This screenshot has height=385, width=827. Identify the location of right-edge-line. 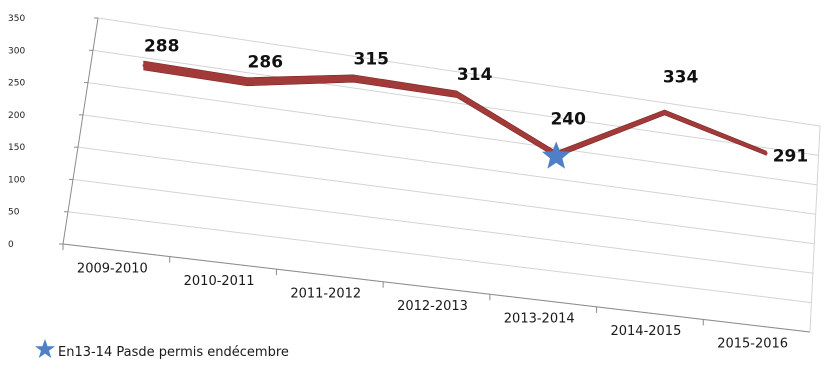
(815, 229).